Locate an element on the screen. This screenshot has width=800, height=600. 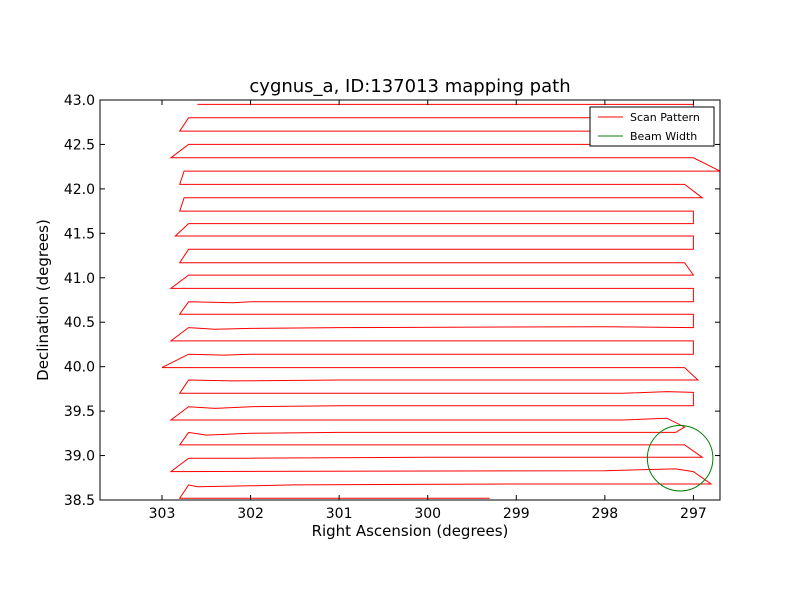
x-tick-label: 299 is located at coordinates (516, 514).